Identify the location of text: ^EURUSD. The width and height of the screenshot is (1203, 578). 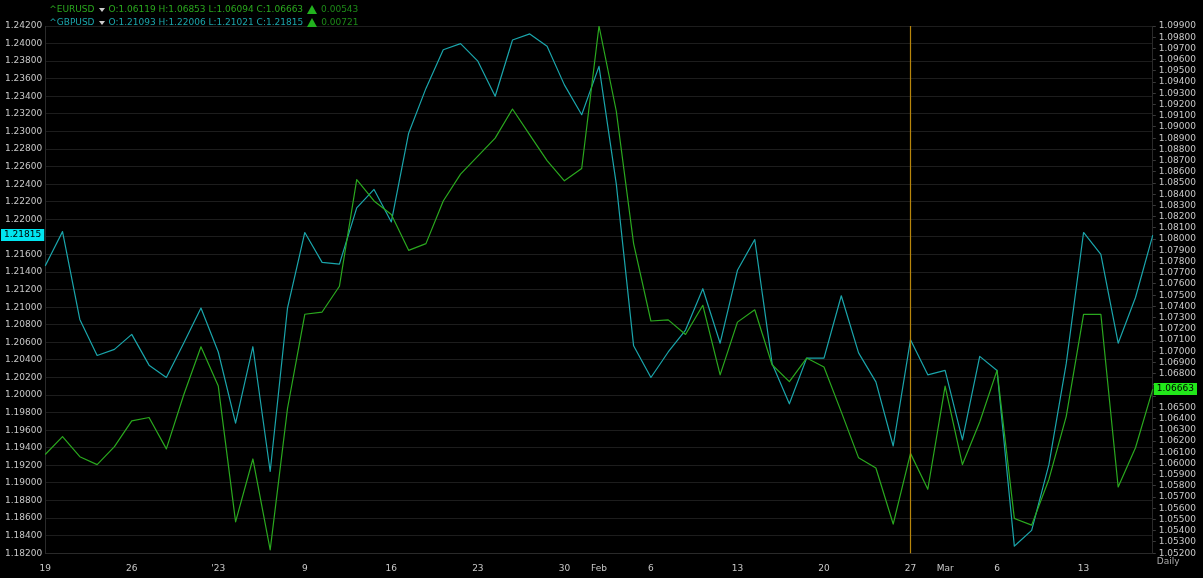
(72, 9).